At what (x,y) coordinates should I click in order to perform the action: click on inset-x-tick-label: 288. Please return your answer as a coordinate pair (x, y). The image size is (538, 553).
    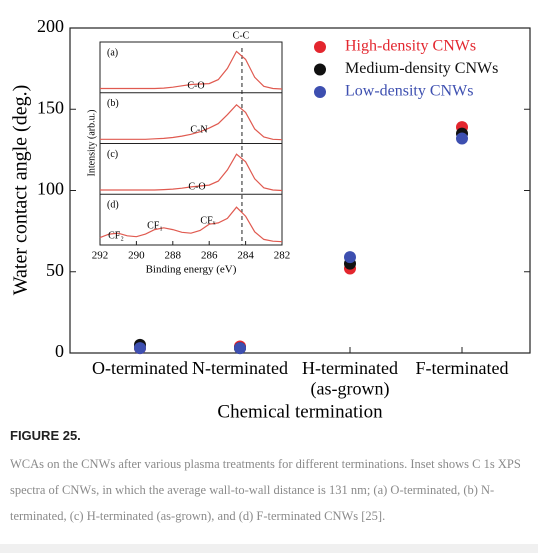
    Looking at the image, I should click on (173, 256).